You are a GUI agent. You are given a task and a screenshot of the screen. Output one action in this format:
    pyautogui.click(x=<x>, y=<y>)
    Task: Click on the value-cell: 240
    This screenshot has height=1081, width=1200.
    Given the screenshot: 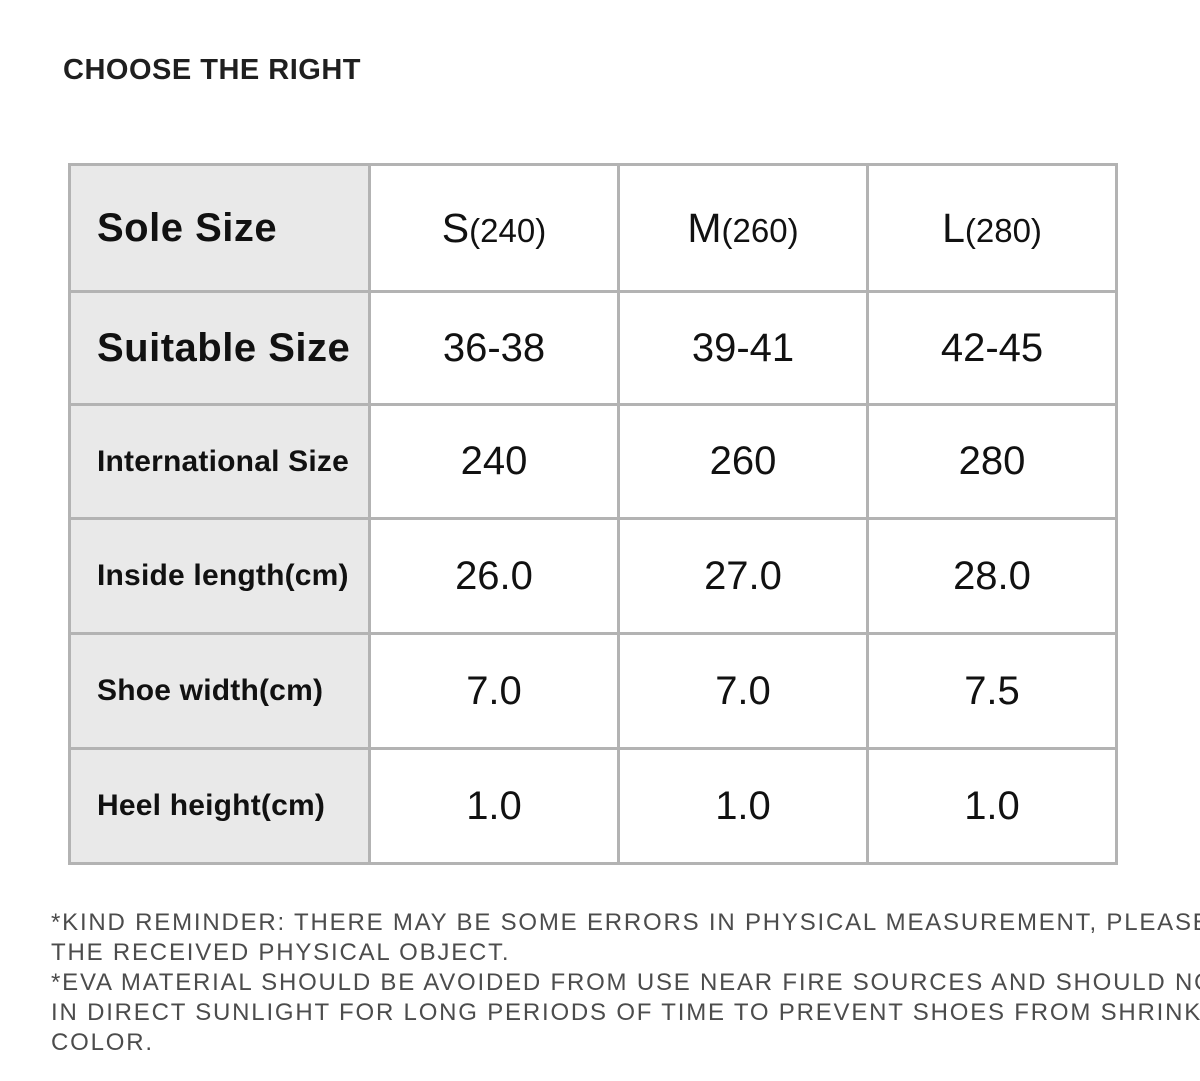 What is the action you would take?
    pyautogui.click(x=494, y=461)
    